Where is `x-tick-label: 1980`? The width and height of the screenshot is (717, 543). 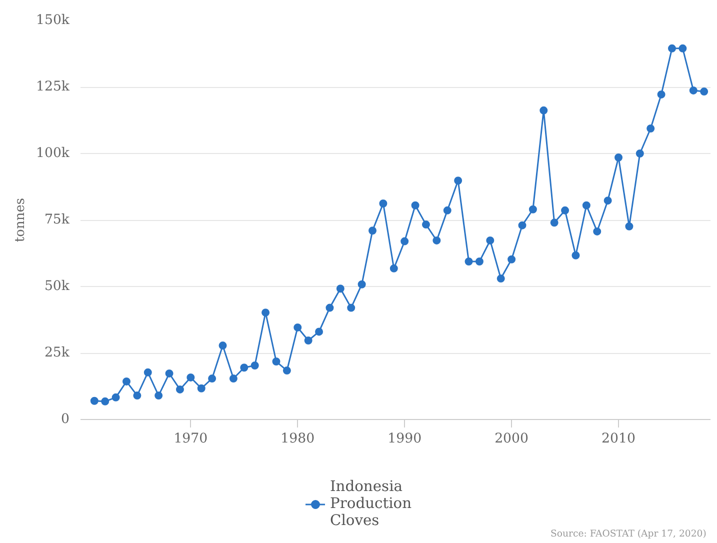
x-tick-label: 1980 is located at coordinates (297, 439).